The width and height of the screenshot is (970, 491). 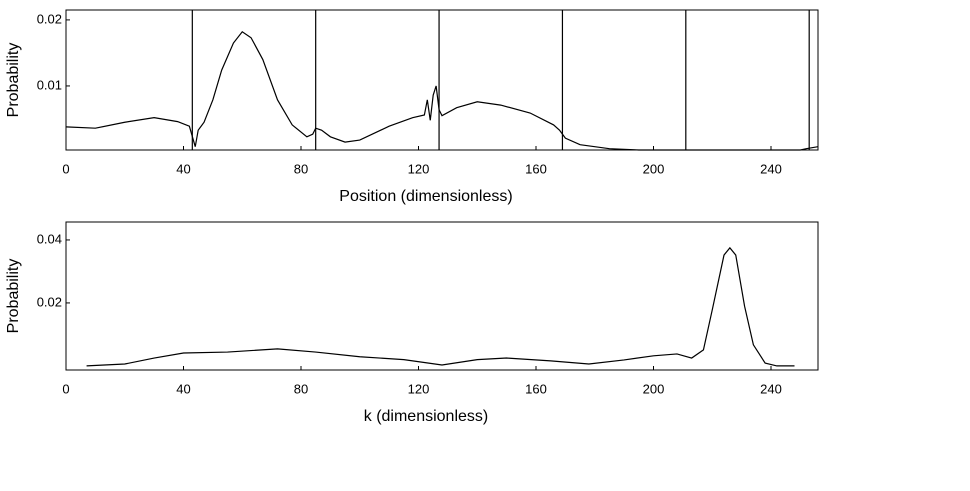 I want to click on y-tick-label: 0.04, so click(x=49, y=238).